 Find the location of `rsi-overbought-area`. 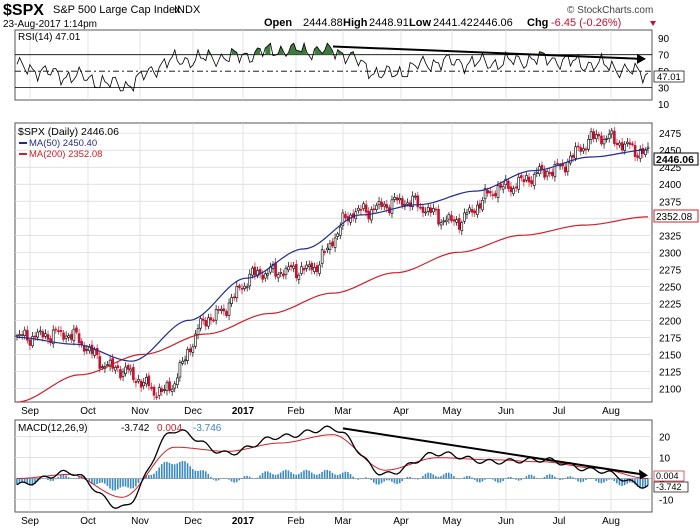

rsi-overbought-area is located at coordinates (257, 51).